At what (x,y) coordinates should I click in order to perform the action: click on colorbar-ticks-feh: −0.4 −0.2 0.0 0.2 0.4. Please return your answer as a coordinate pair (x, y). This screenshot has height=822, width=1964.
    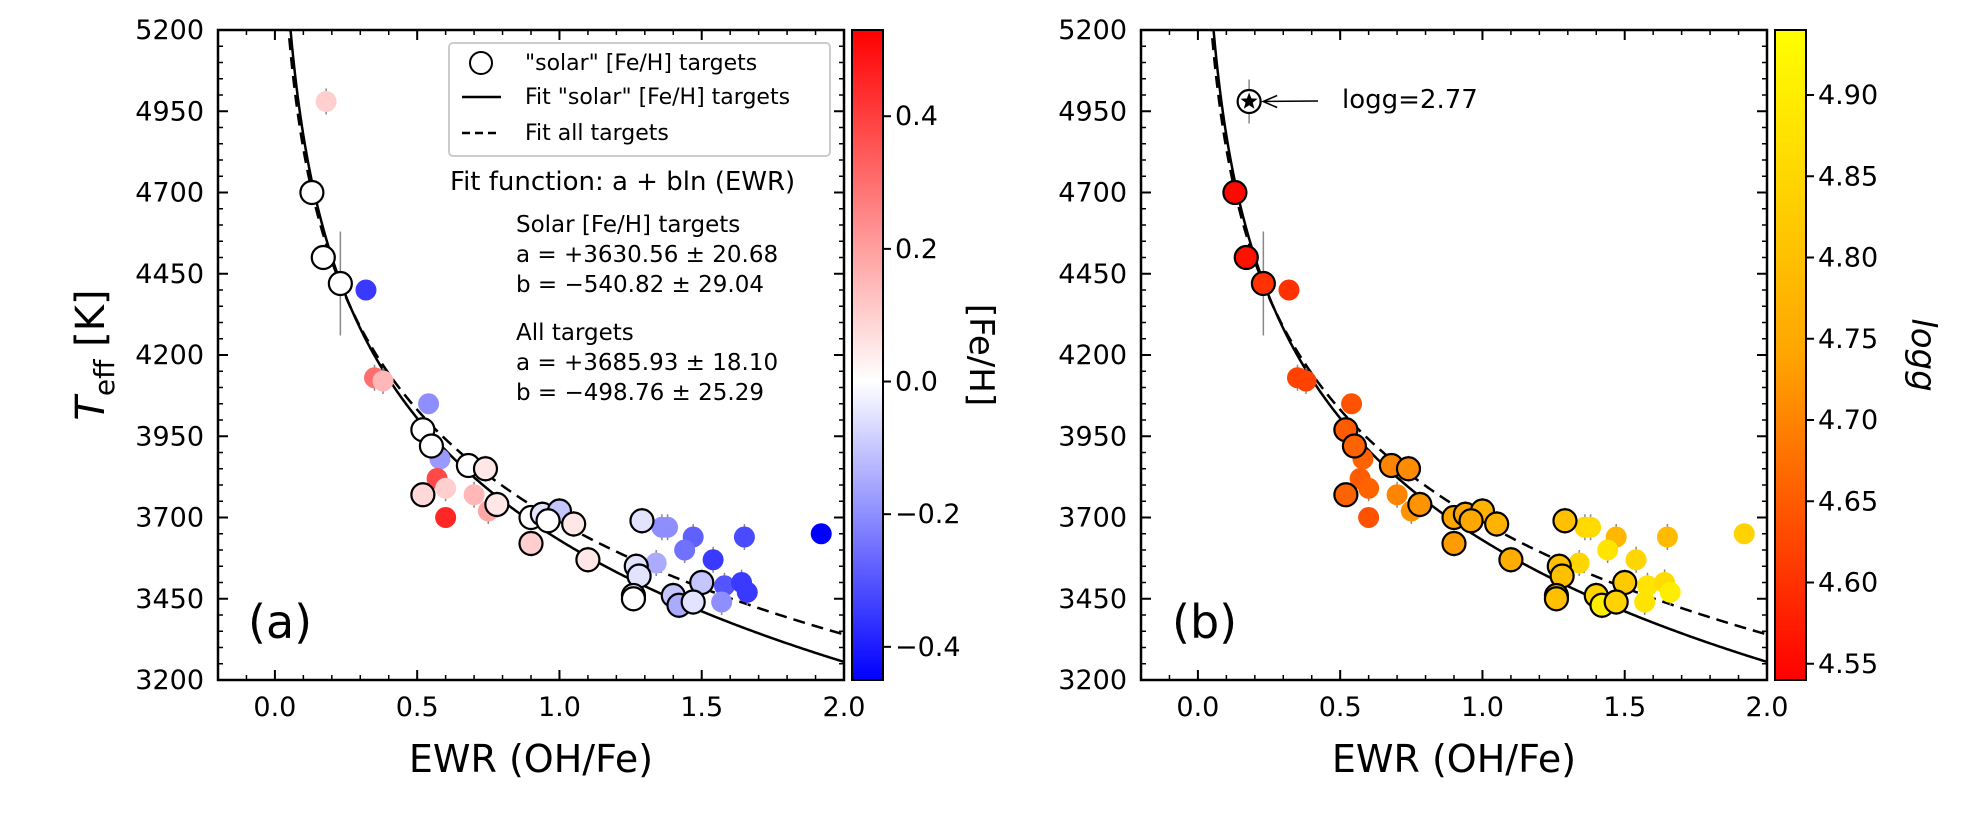
    Looking at the image, I should click on (922, 382).